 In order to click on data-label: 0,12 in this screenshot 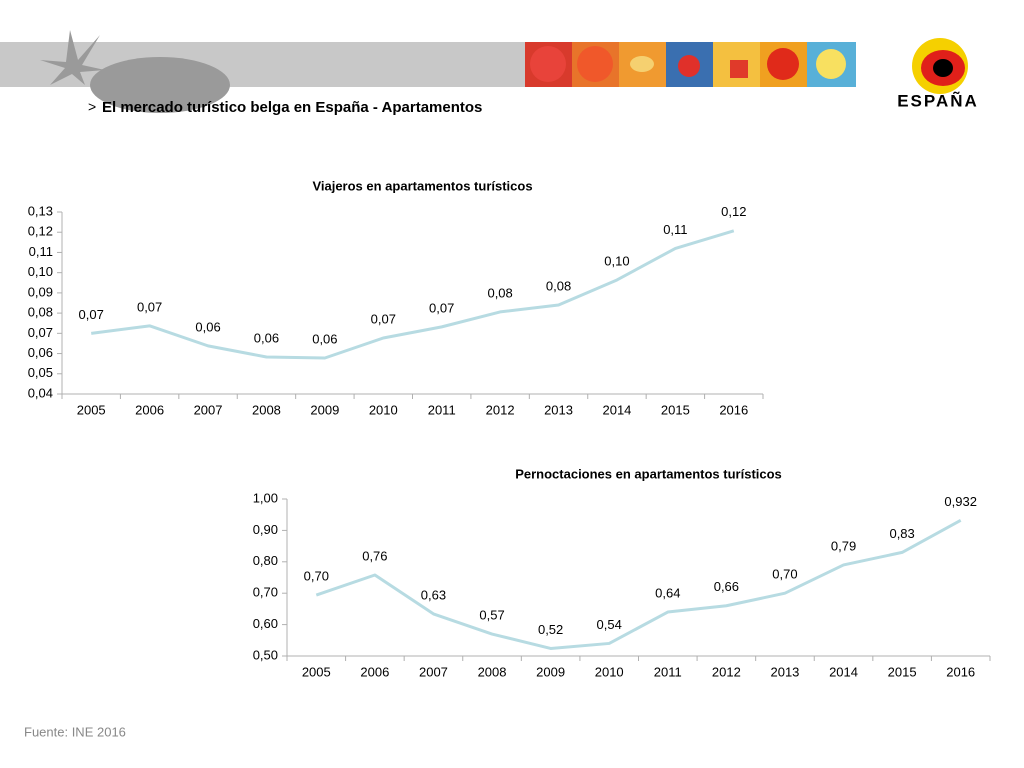, I will do `click(733, 211)`.